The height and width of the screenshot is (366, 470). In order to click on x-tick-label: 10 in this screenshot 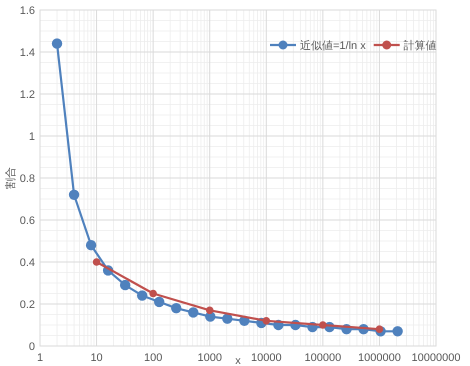, I will do `click(96, 358)`.